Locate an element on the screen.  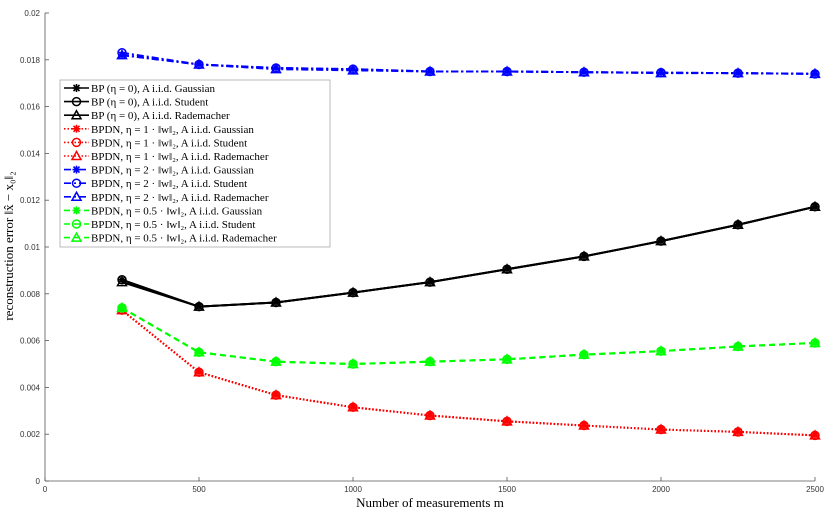
legend-label: BPDN, η = 0.5 · ‖w‖₂, A i.i.d. Gaussian is located at coordinates (177, 211).